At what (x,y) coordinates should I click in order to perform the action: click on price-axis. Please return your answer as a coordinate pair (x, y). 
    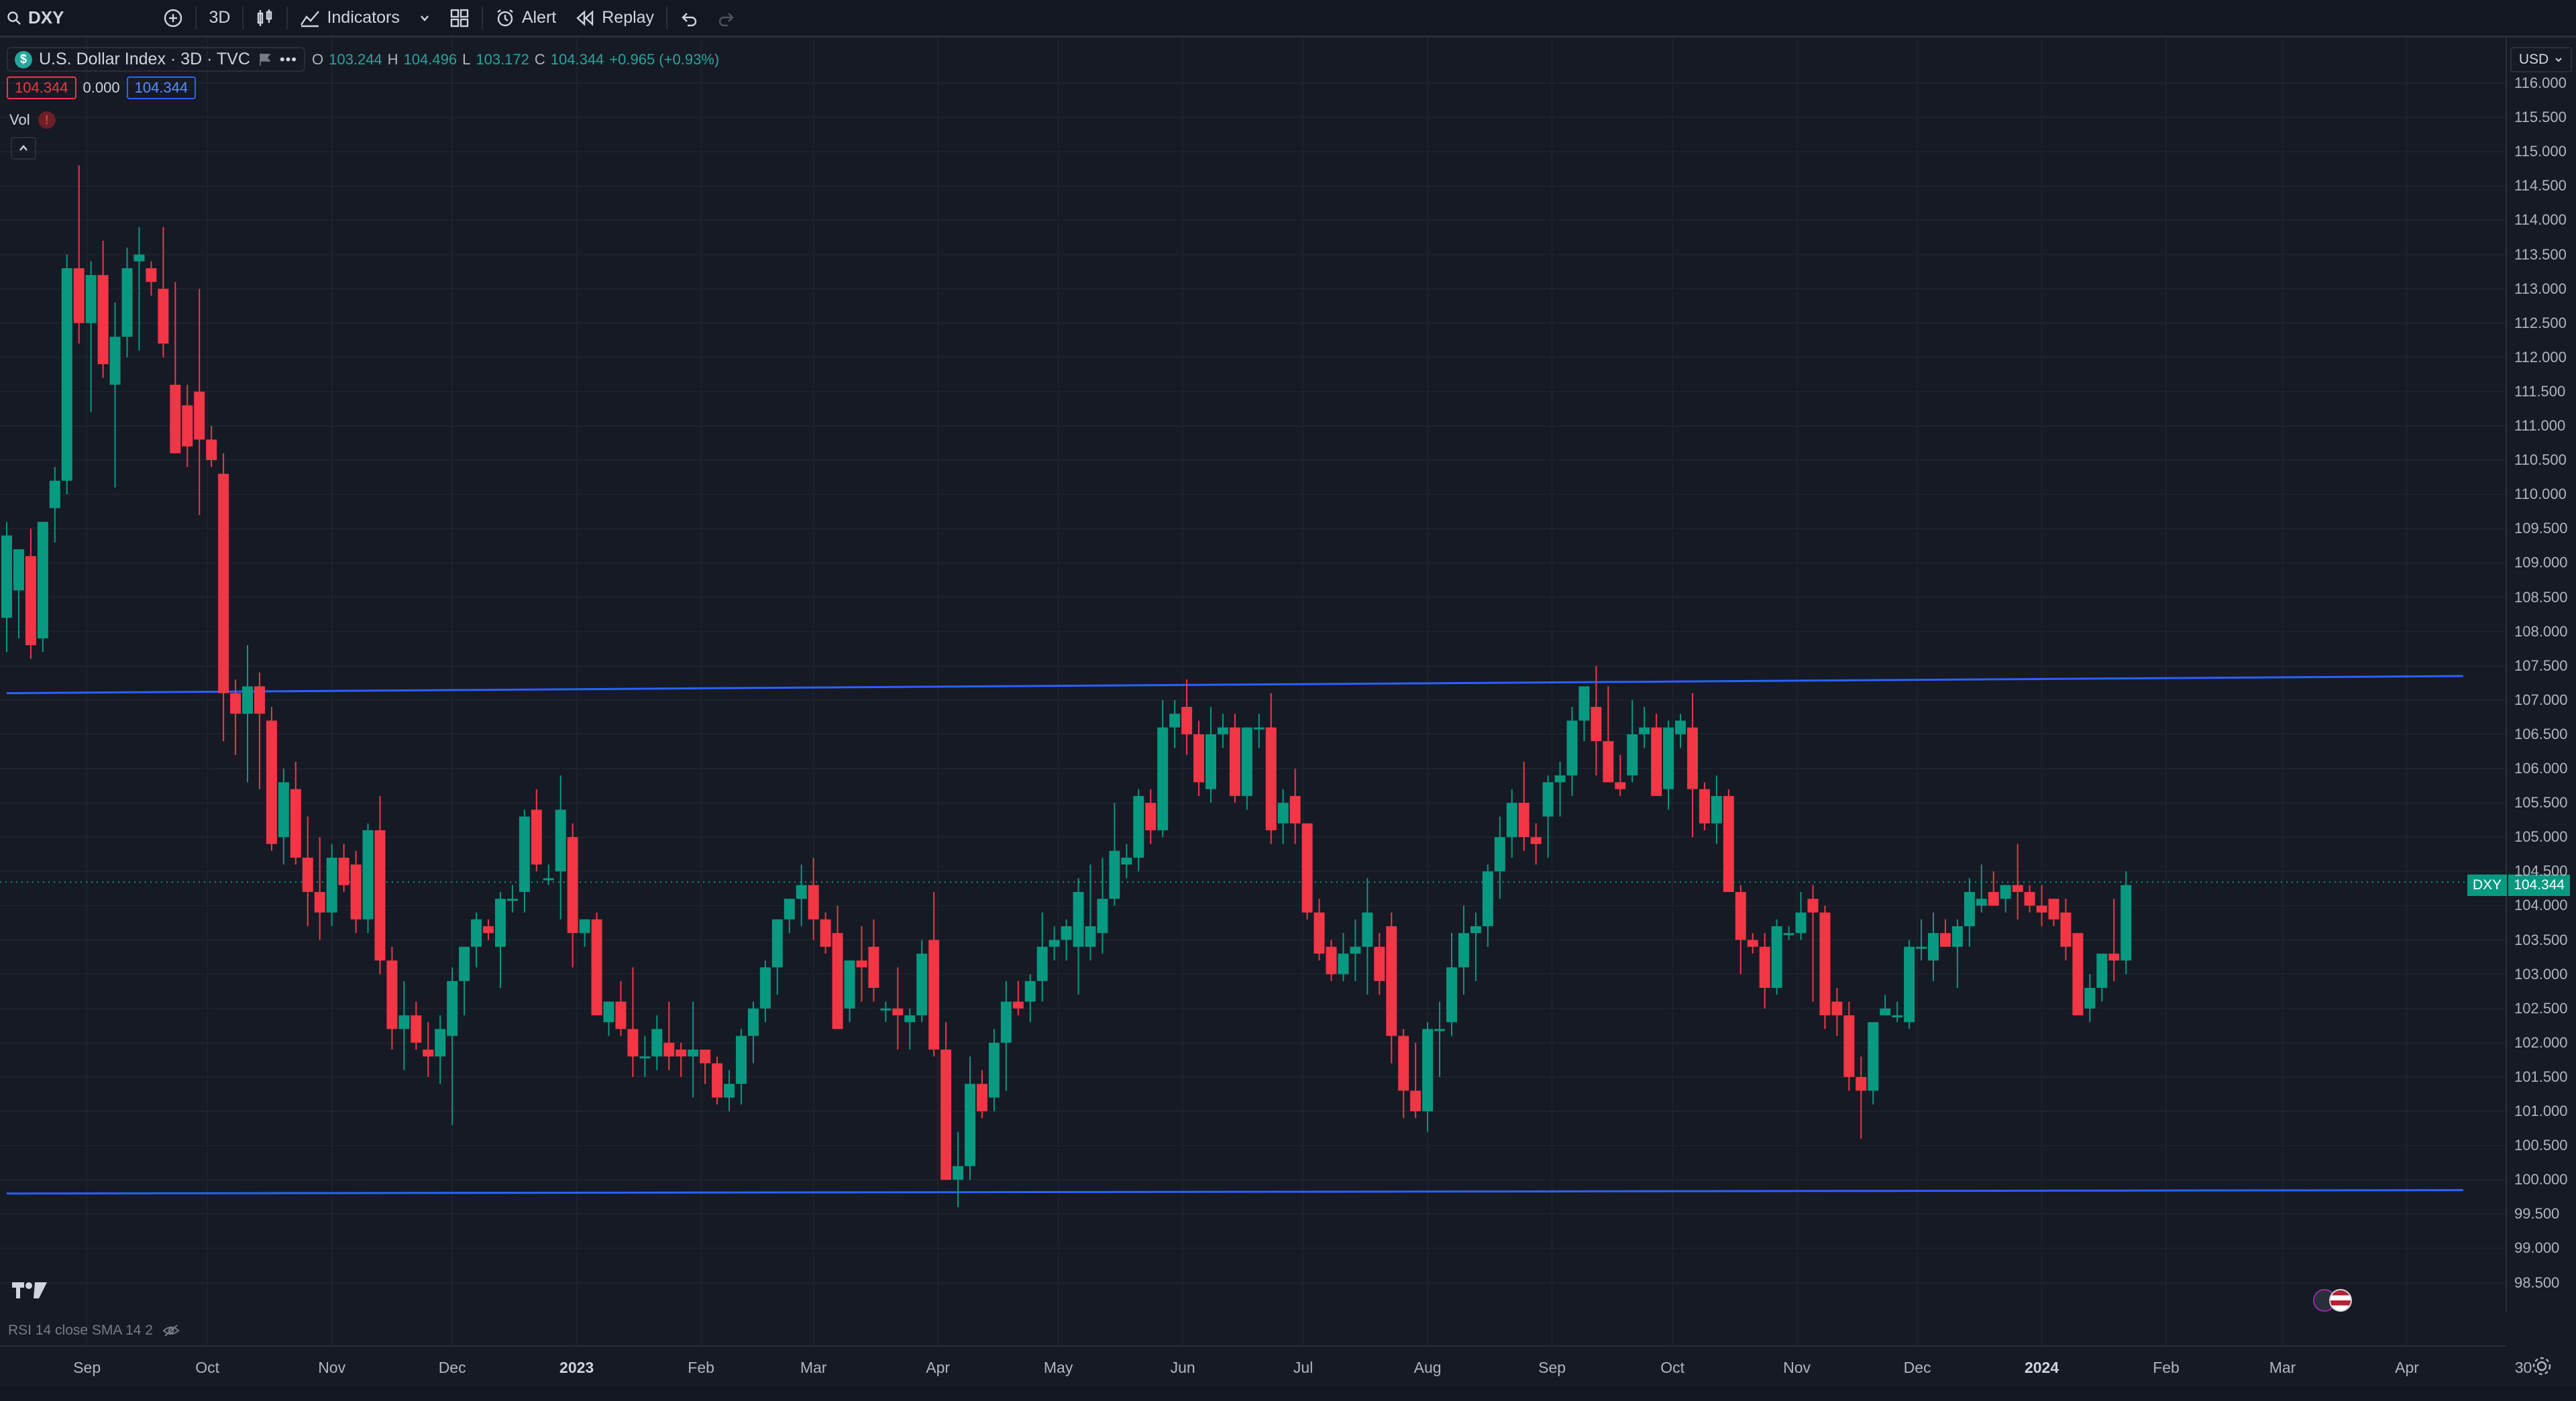
    Looking at the image, I should click on (2541, 675).